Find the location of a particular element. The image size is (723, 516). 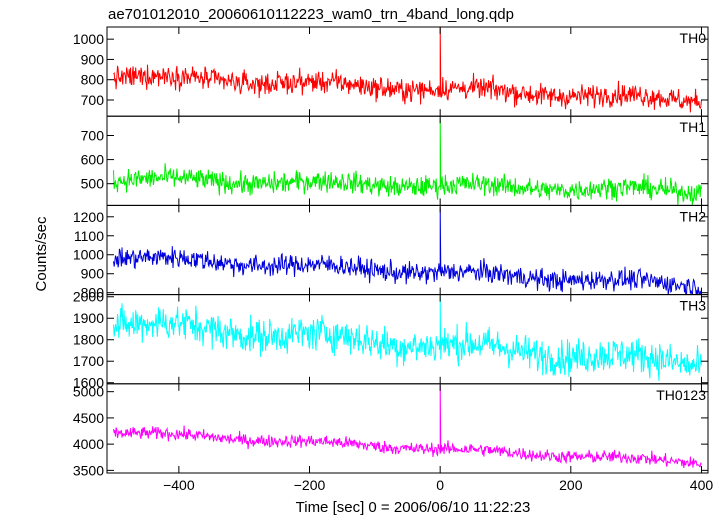

x-axis-label: Time [sec] 0 = 2006/06/10 11:22:23 is located at coordinates (413, 507).